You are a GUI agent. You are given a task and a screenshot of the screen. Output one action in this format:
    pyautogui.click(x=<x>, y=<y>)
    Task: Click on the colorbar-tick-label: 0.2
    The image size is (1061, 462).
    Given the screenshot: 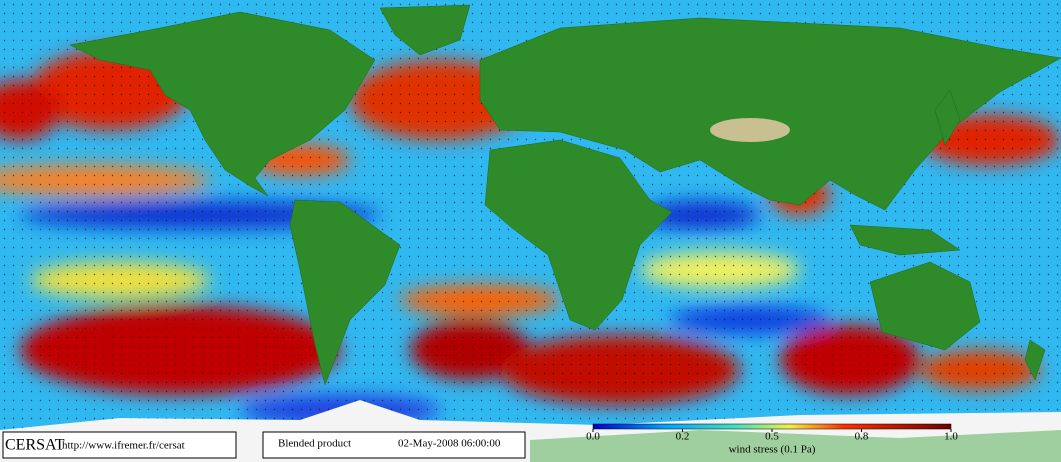 What is the action you would take?
    pyautogui.click(x=683, y=437)
    